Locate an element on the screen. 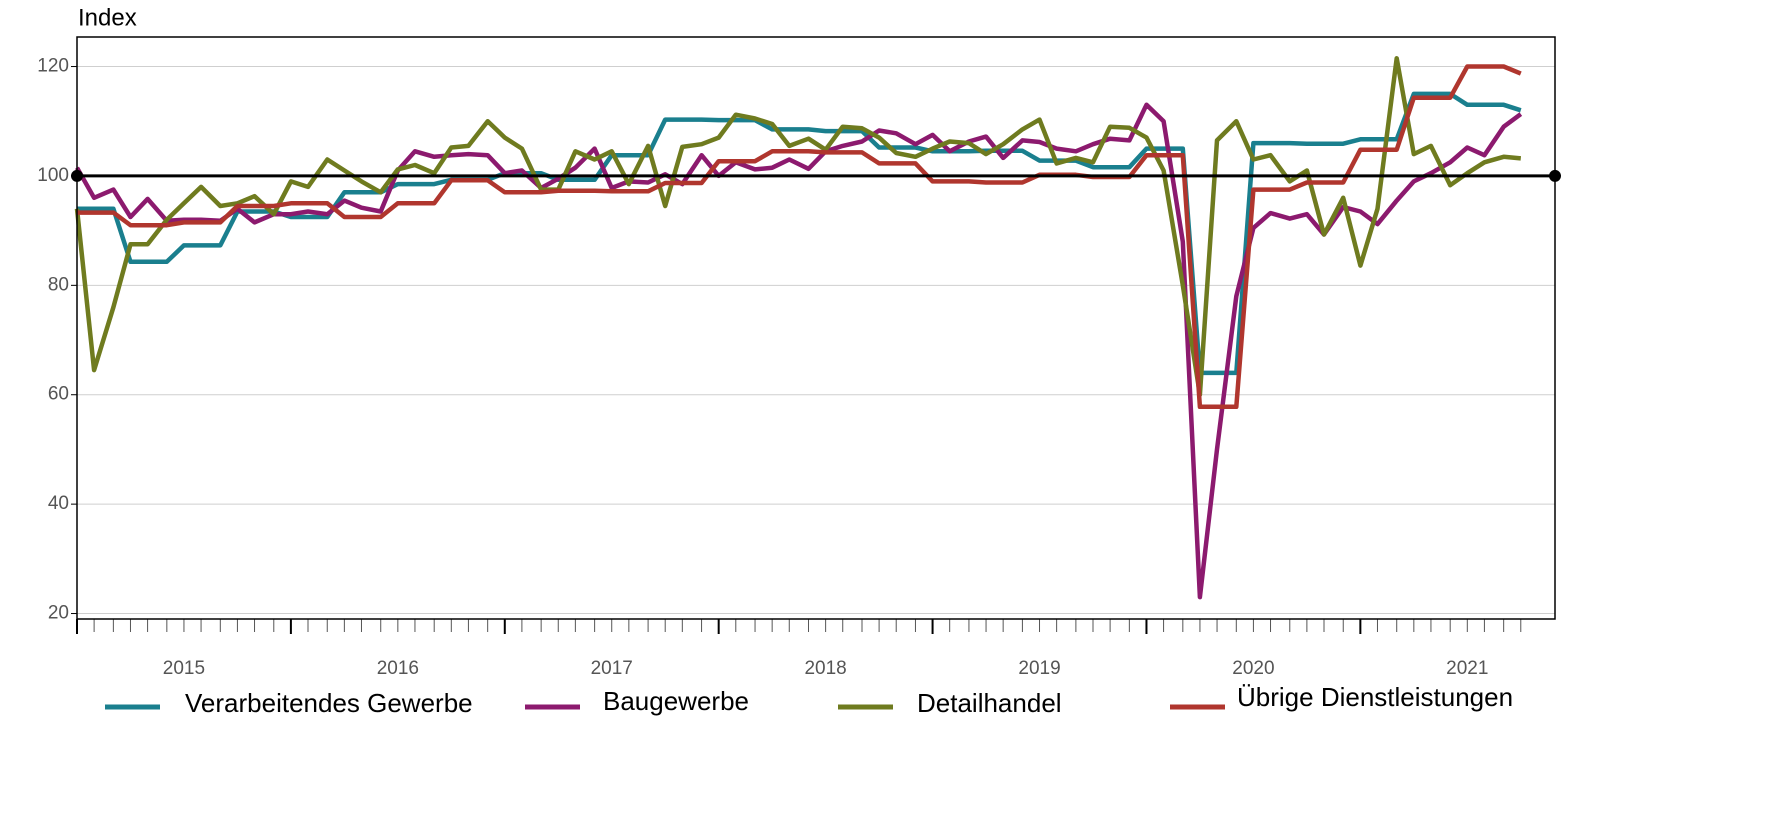  x-tick-label: 2017 is located at coordinates (612, 668).